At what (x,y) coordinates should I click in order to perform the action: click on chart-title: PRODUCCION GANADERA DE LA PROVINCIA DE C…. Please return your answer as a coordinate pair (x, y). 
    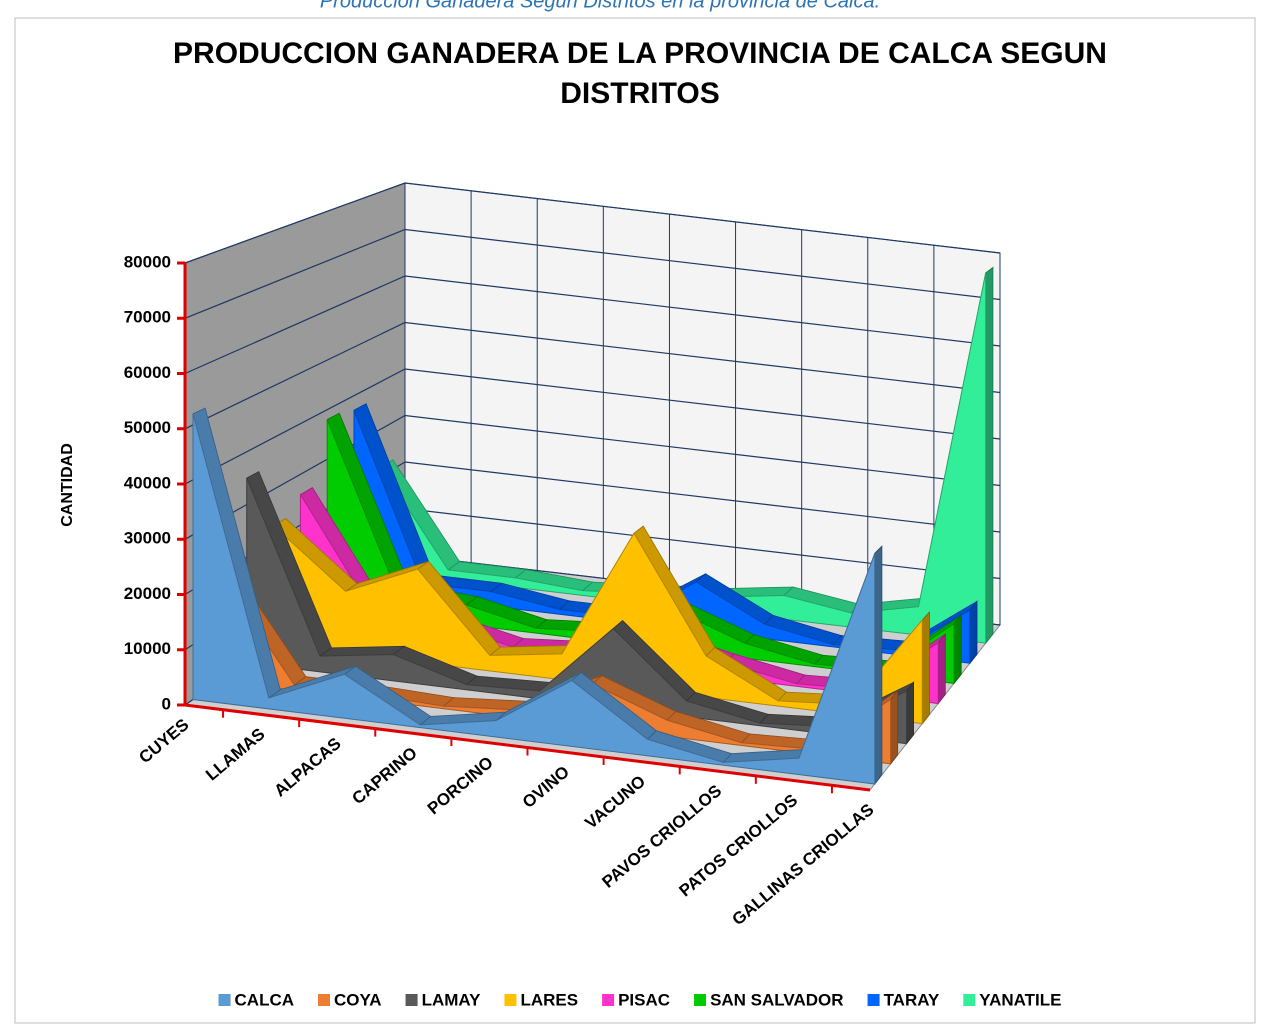
    Looking at the image, I should click on (640, 73).